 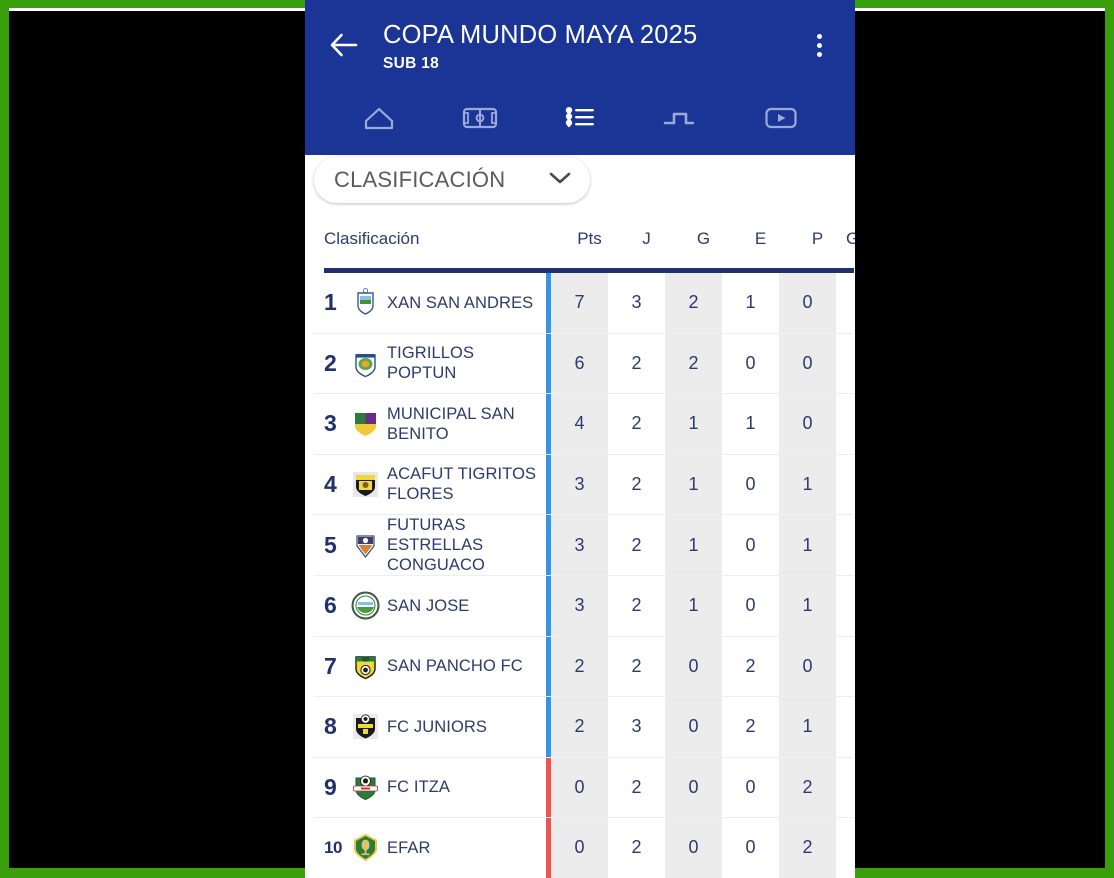 I want to click on overflow-menu-button, so click(x=819, y=45).